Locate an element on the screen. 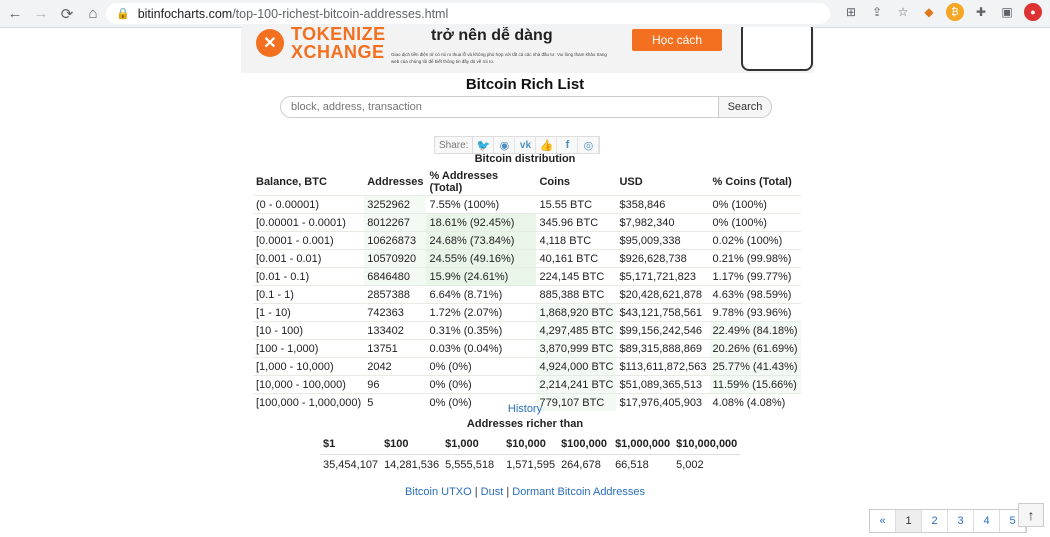 The image size is (1050, 537). table-cell: 4,297,485 BTC is located at coordinates (576, 330).